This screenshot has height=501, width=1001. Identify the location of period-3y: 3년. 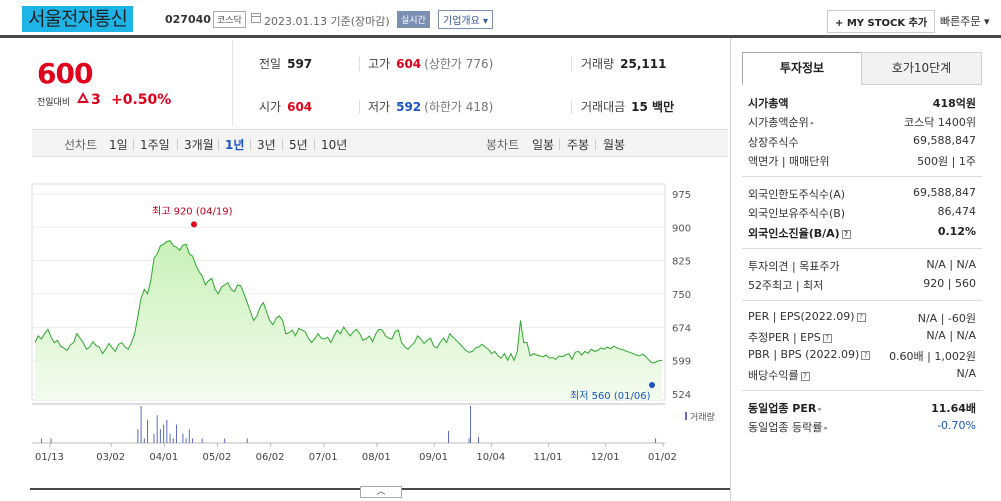
(266, 145).